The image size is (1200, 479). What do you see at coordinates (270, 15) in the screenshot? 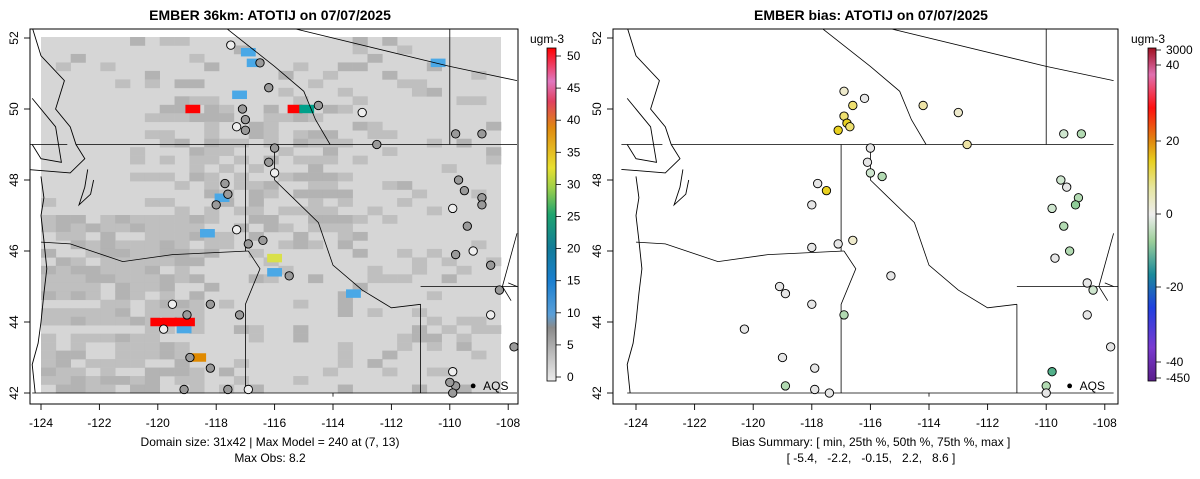
I see `left-map-title: EMBER 36km: ATOTIJ on 07/07/2025` at bounding box center [270, 15].